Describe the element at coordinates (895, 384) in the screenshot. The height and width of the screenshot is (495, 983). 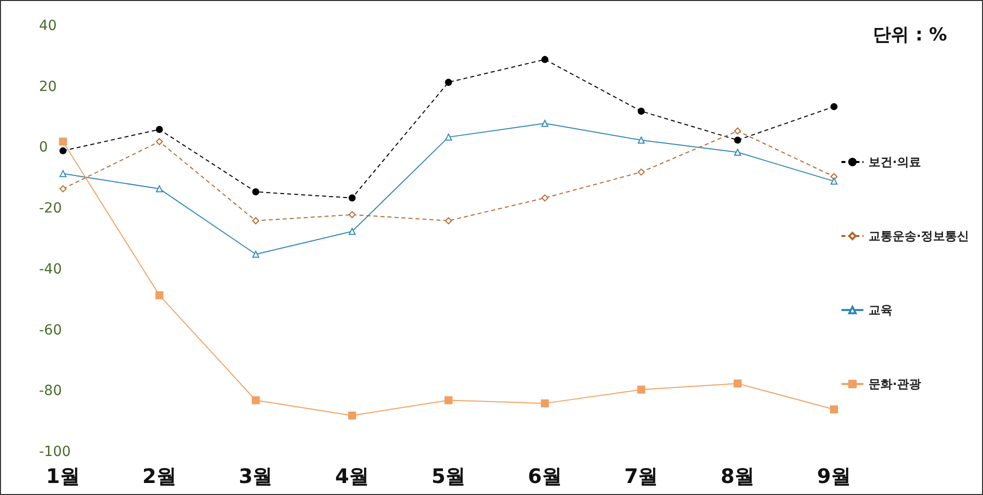
I see `legend-label: 문화·관광` at that location.